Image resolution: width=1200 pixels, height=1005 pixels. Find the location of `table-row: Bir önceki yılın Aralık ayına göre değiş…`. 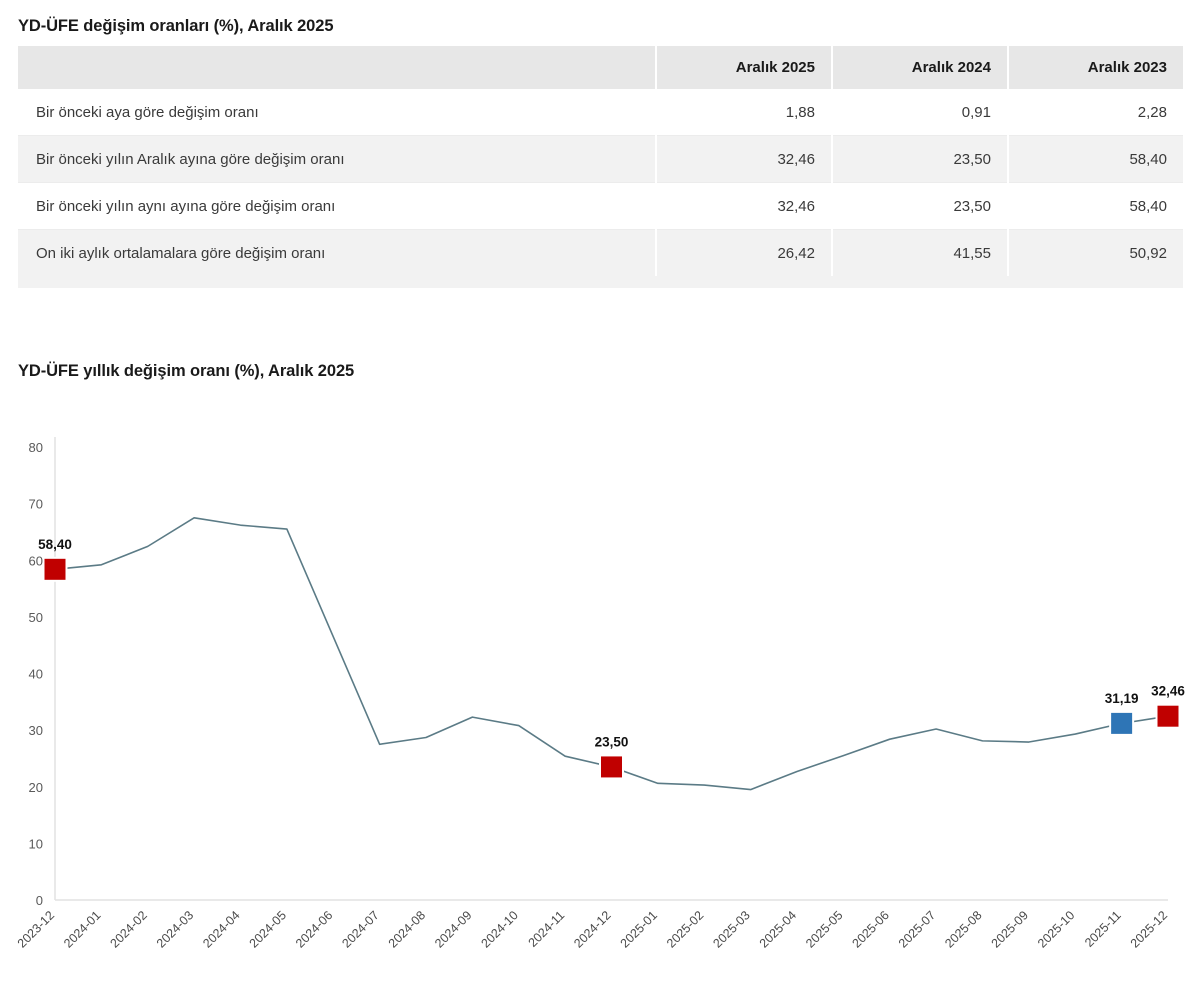

table-row: Bir önceki yılın Aralık ayına göre değiş… is located at coordinates (600, 159).